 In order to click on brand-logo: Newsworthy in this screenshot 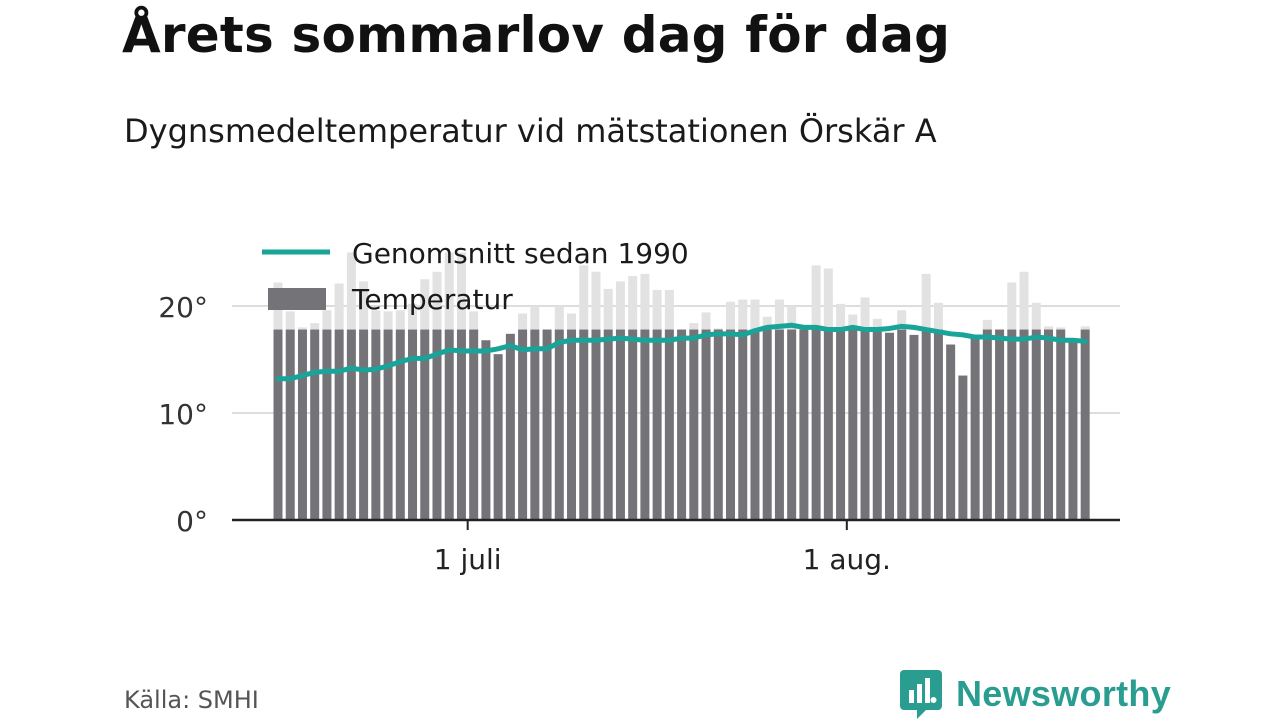, I will do `click(1035, 694)`.